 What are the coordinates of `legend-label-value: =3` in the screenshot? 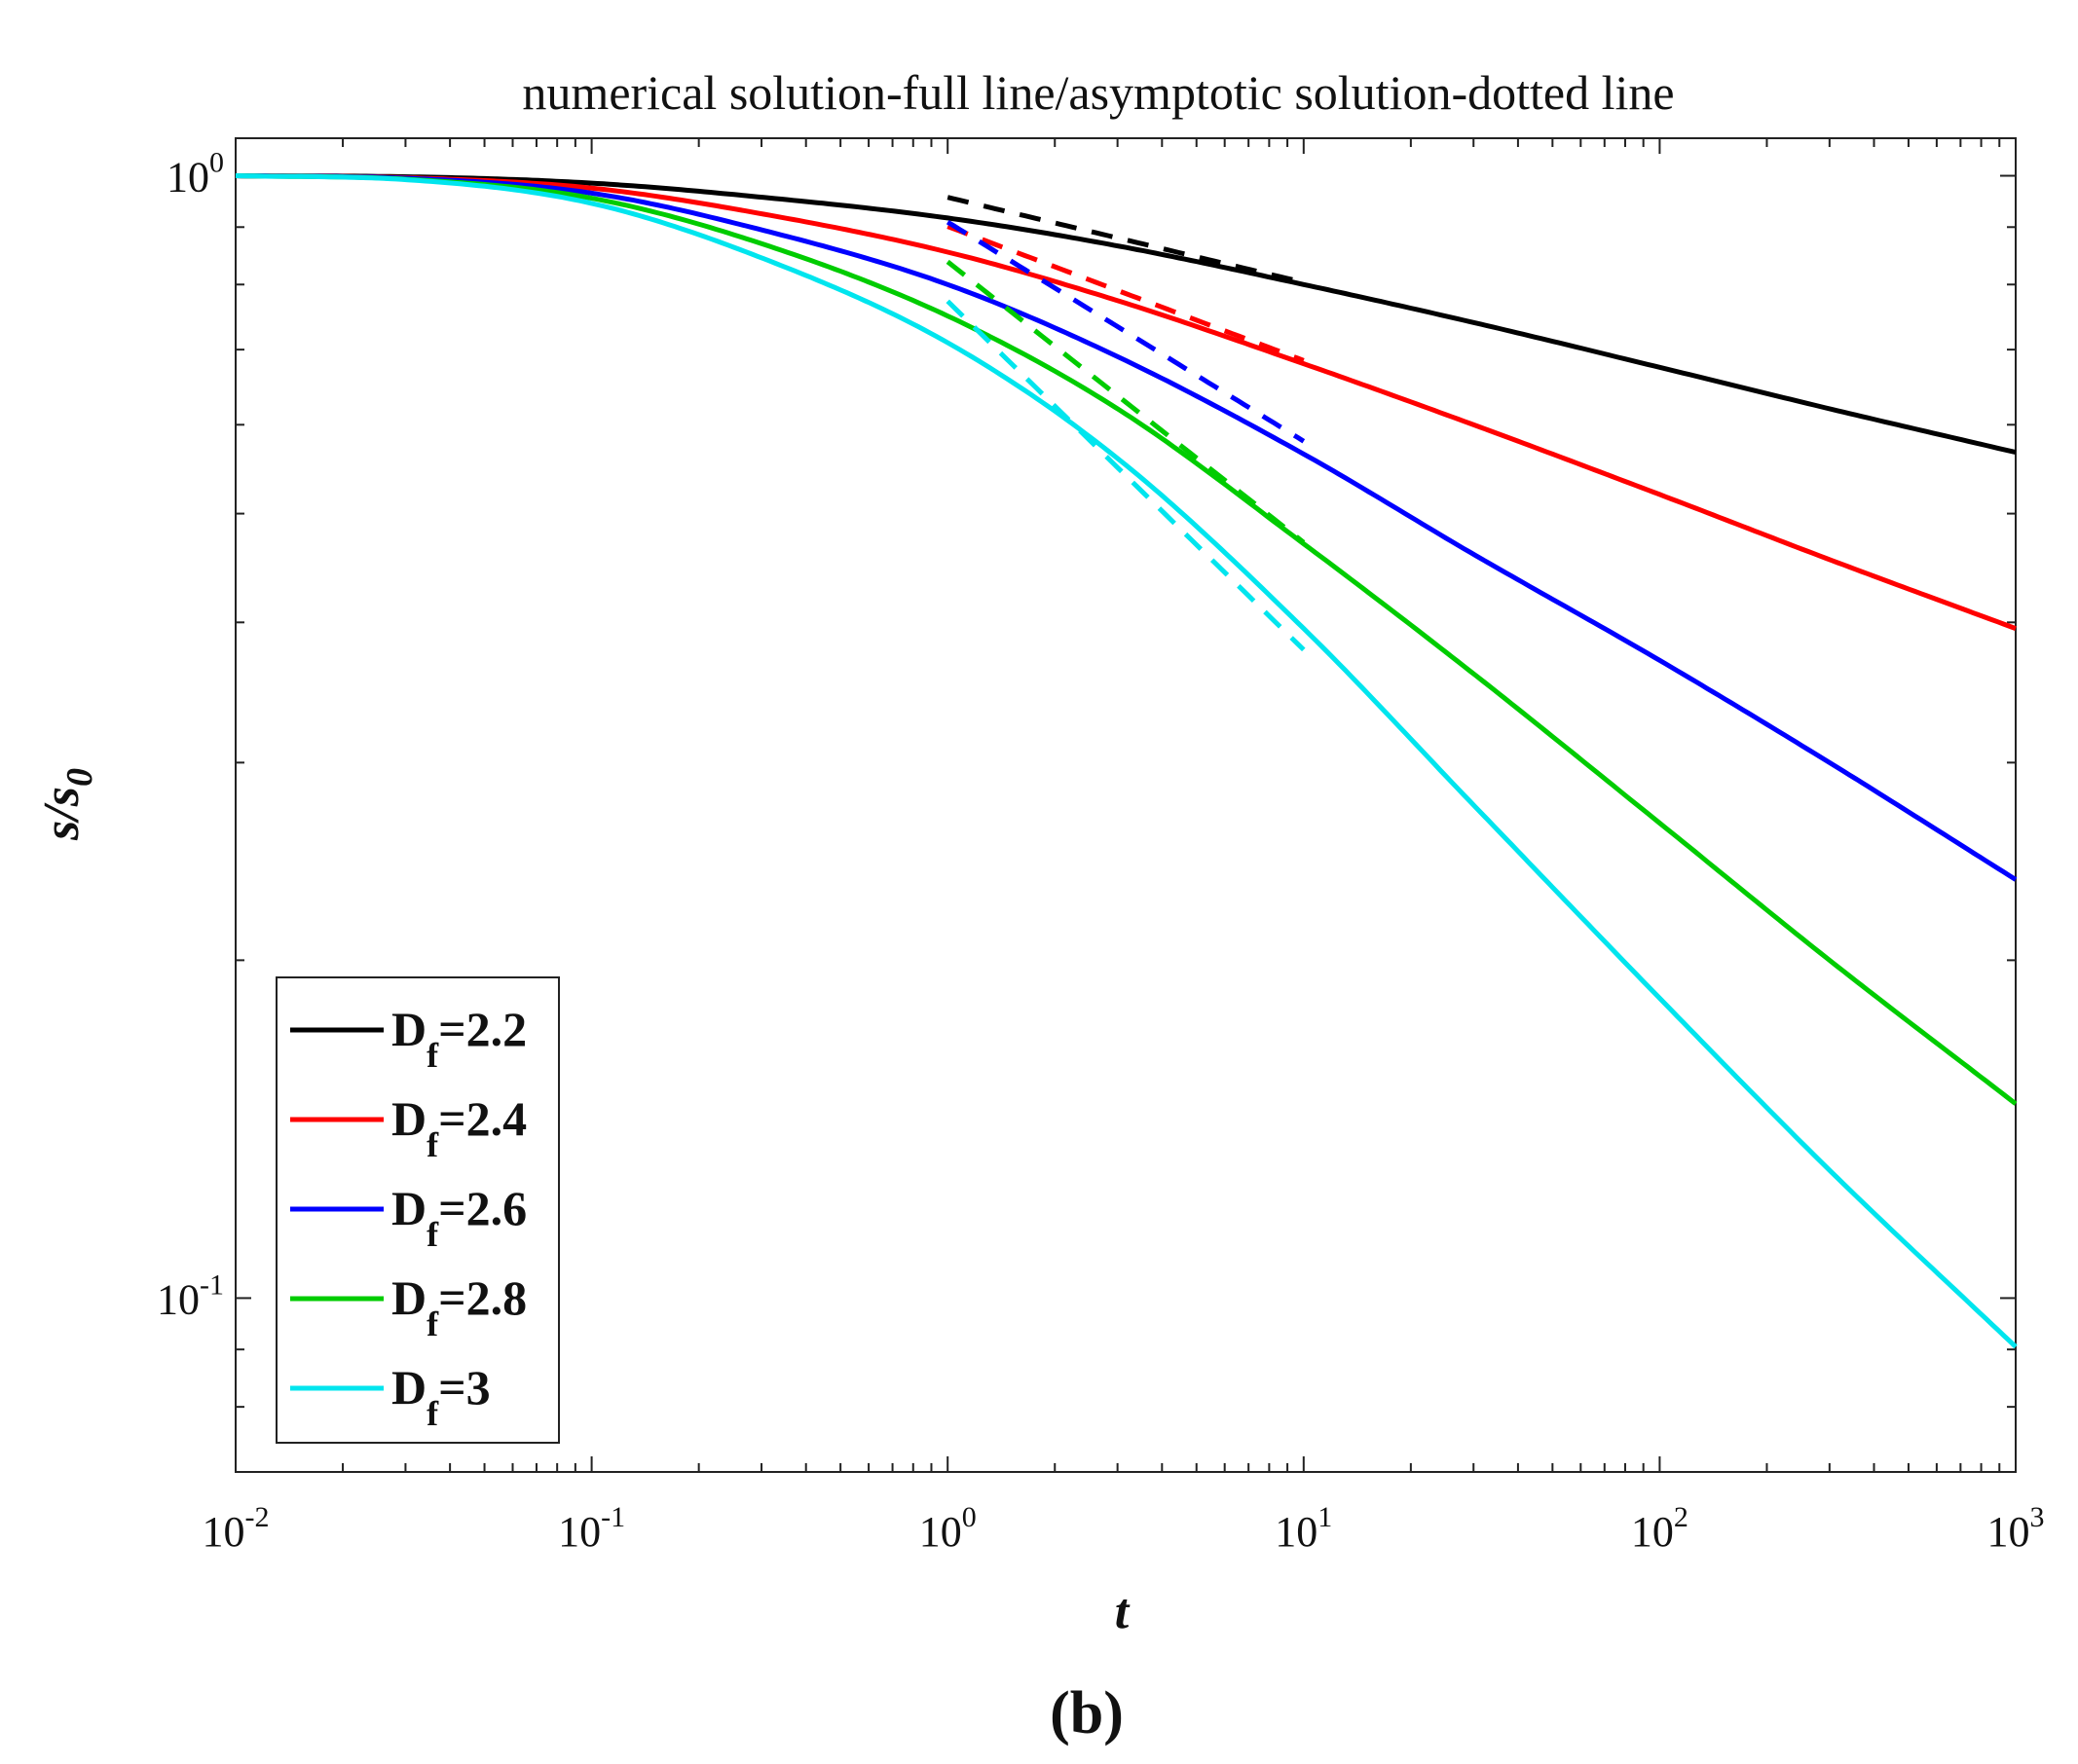 It's located at (464, 1387).